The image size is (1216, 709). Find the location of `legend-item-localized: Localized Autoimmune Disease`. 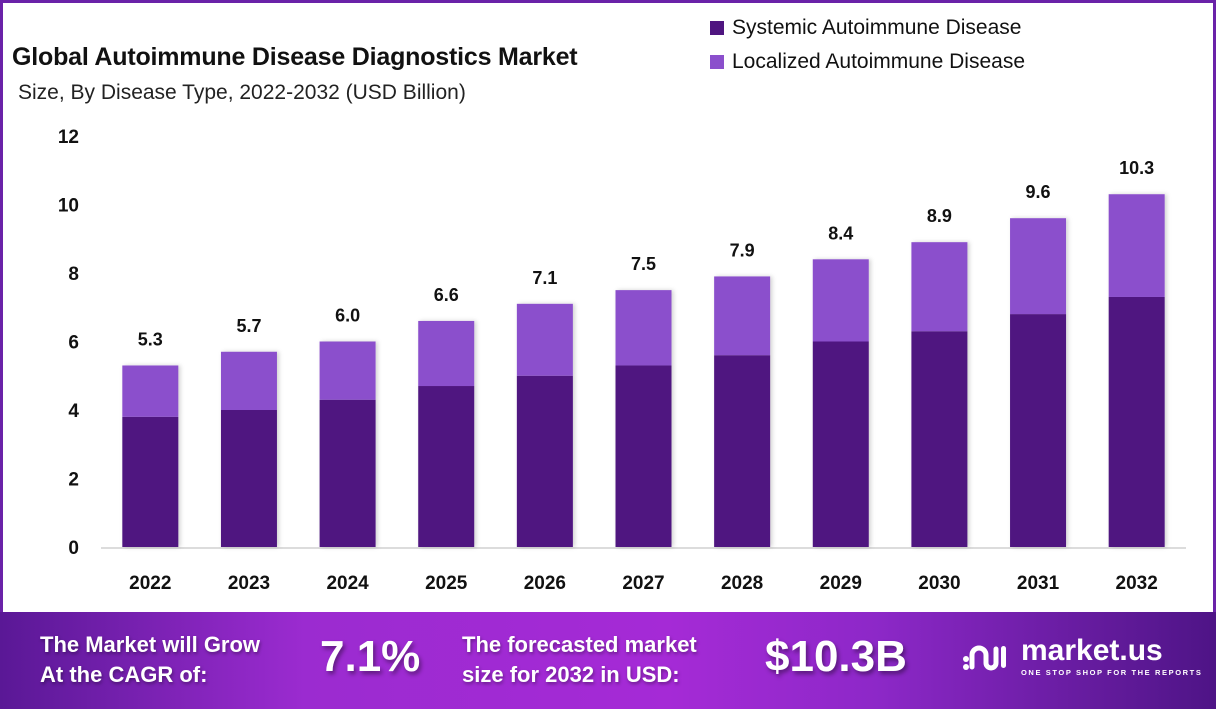

legend-item-localized: Localized Autoimmune Disease is located at coordinates (867, 62).